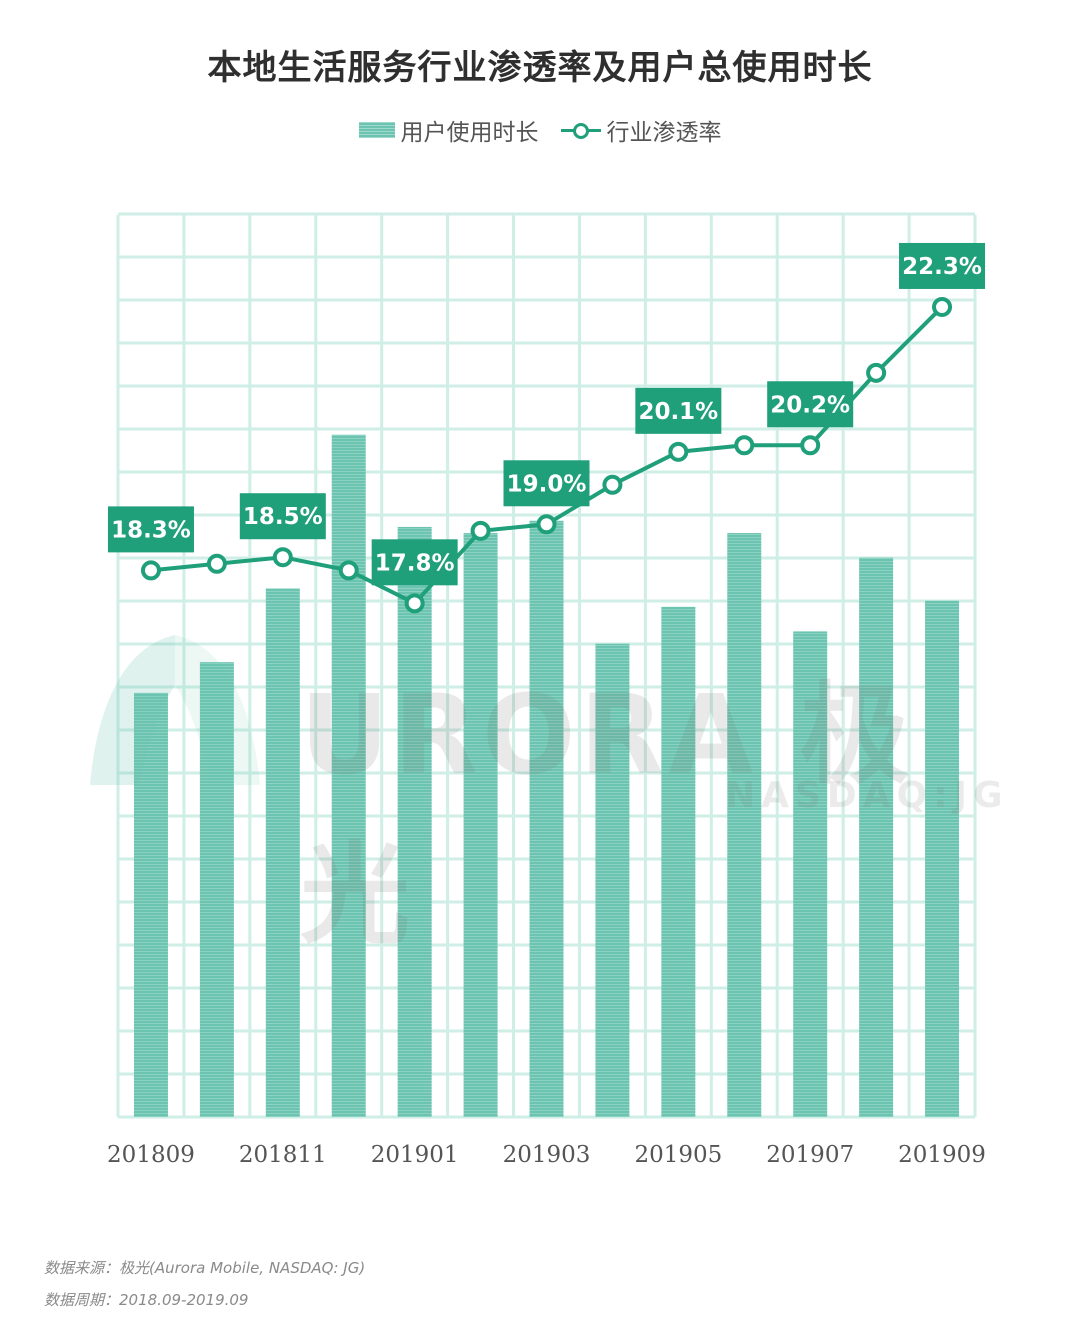  I want to click on footer-period: 数据周期：2018.09-2019.09, so click(146, 1300).